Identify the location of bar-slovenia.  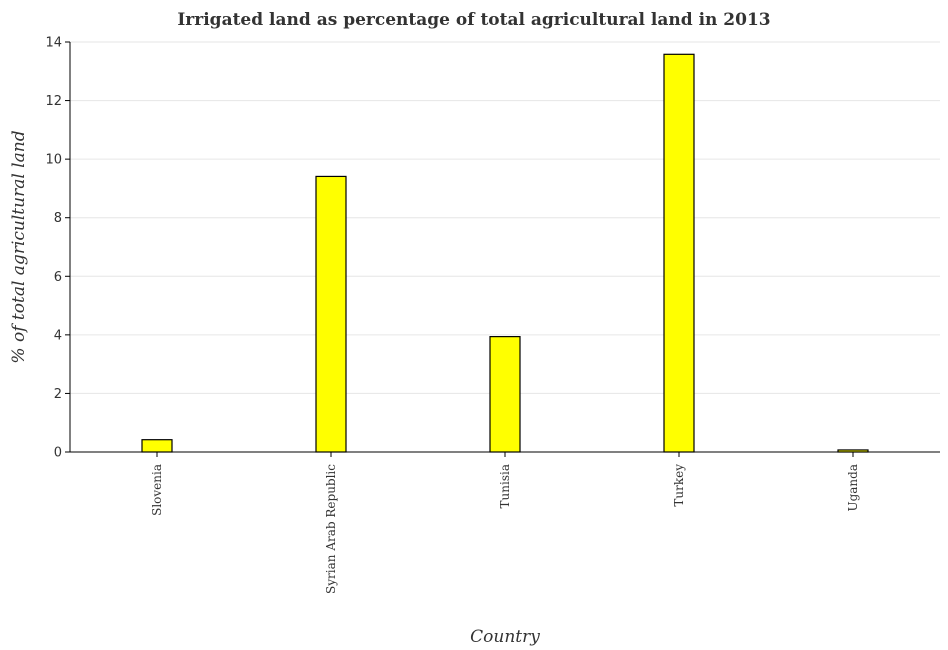
(157, 446).